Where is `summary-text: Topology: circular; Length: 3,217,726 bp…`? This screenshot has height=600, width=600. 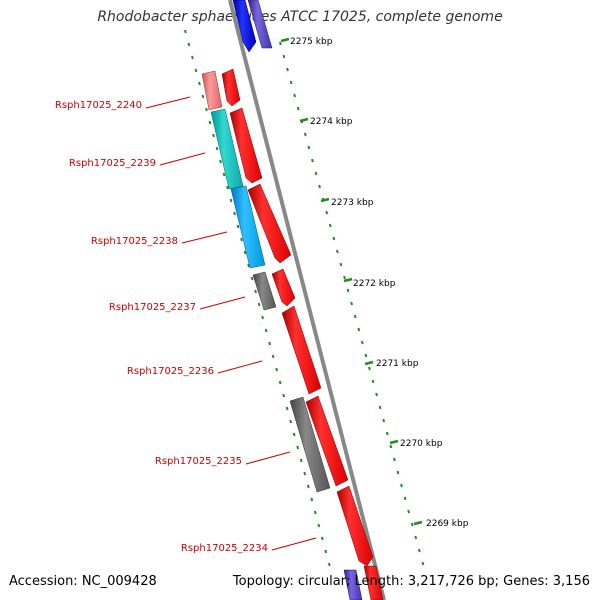
summary-text: Topology: circular; Length: 3,217,726 bp… is located at coordinates (411, 581).